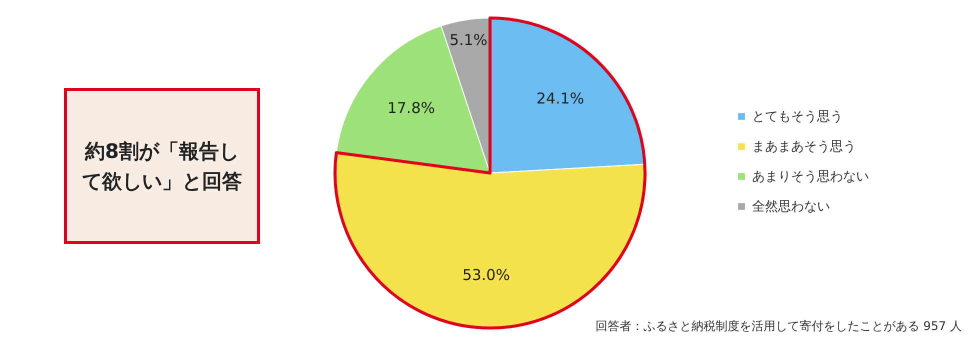  I want to click on legend-label: とてもそう思う, so click(797, 117).